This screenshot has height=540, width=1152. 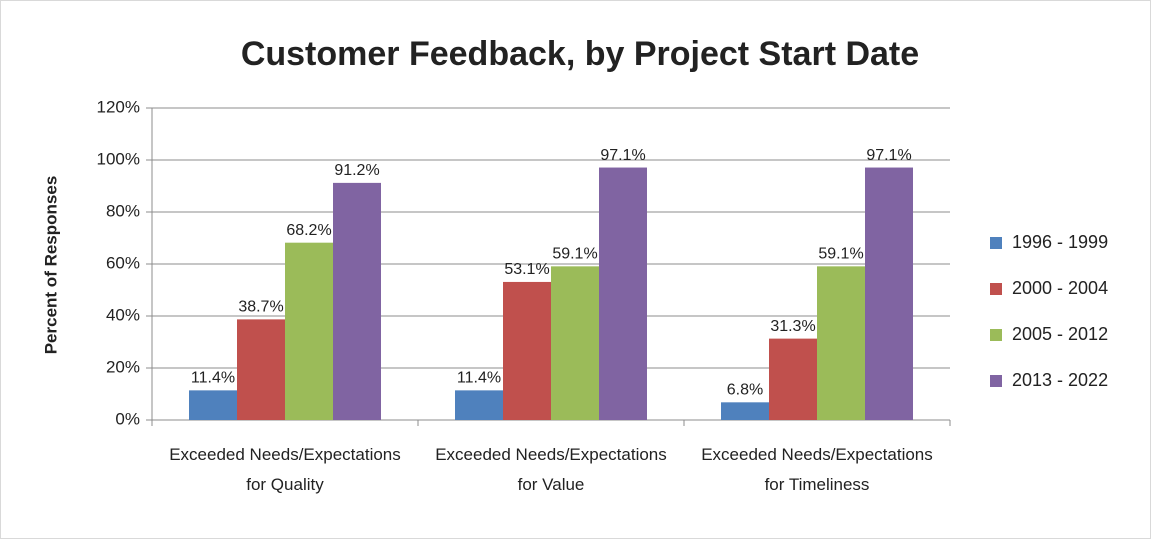 What do you see at coordinates (526, 269) in the screenshot?
I see `value-label: 53.1%` at bounding box center [526, 269].